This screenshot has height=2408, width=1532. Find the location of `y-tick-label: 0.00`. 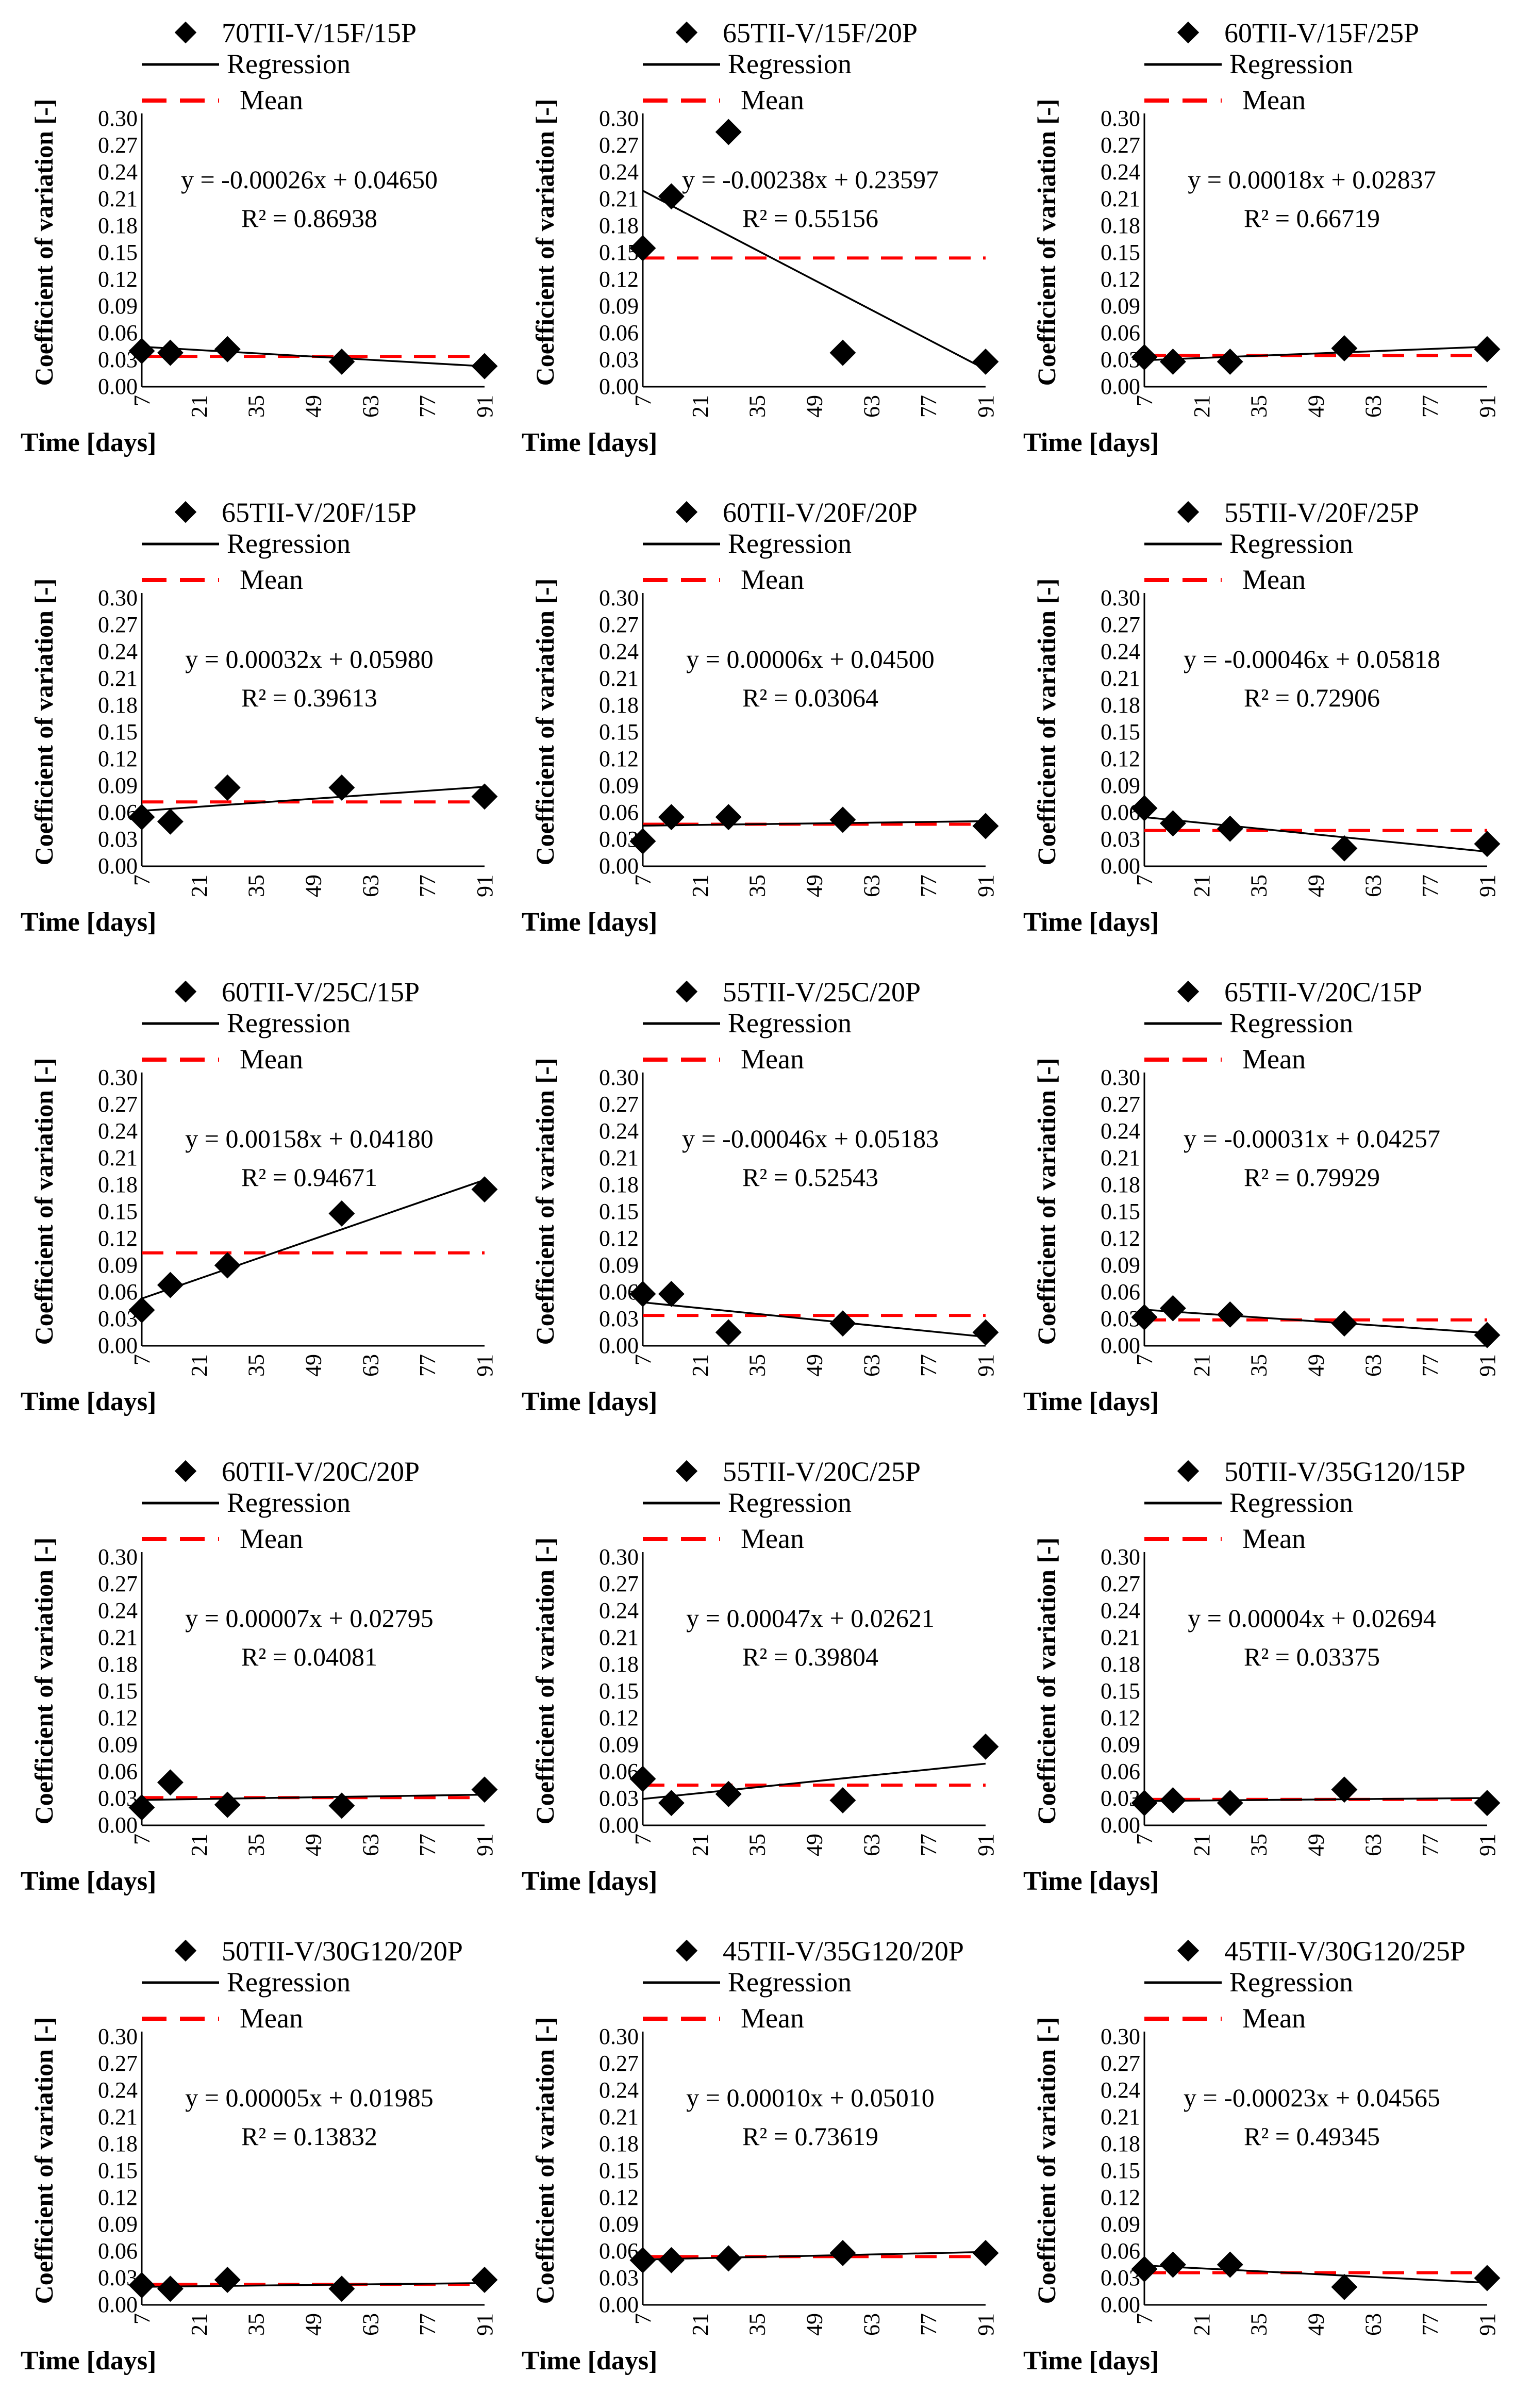

y-tick-label: 0.00 is located at coordinates (1120, 1345).